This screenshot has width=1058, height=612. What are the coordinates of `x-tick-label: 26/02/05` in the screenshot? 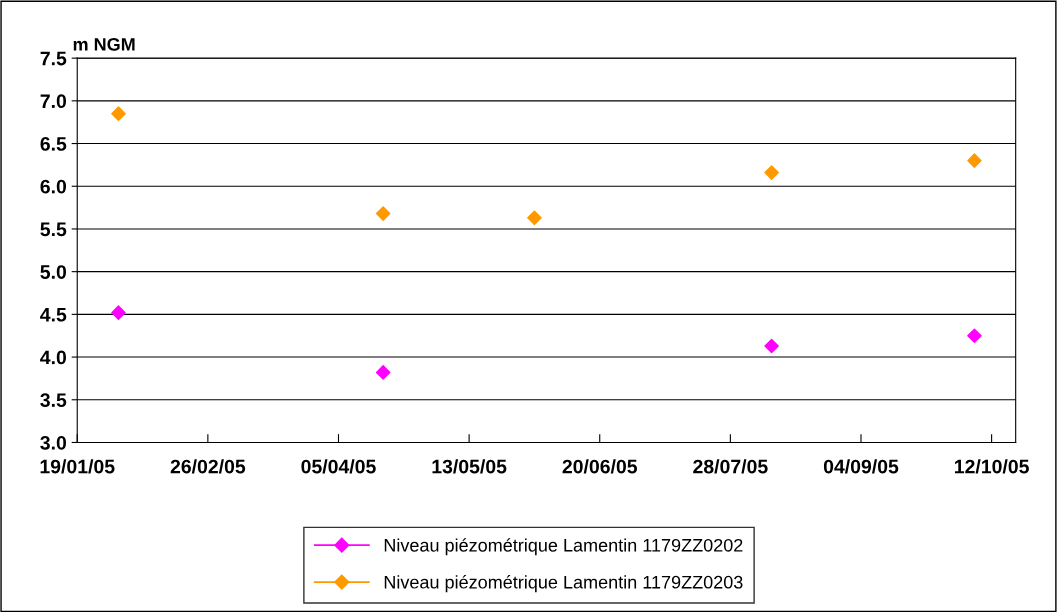 It's located at (208, 466).